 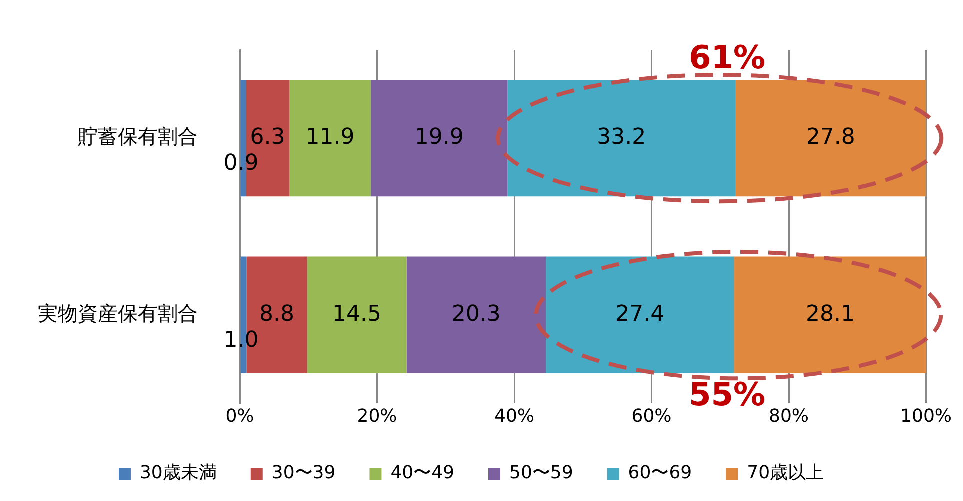 What do you see at coordinates (118, 313) in the screenshot?
I see `y-tick-label: 実物資産保有割合` at bounding box center [118, 313].